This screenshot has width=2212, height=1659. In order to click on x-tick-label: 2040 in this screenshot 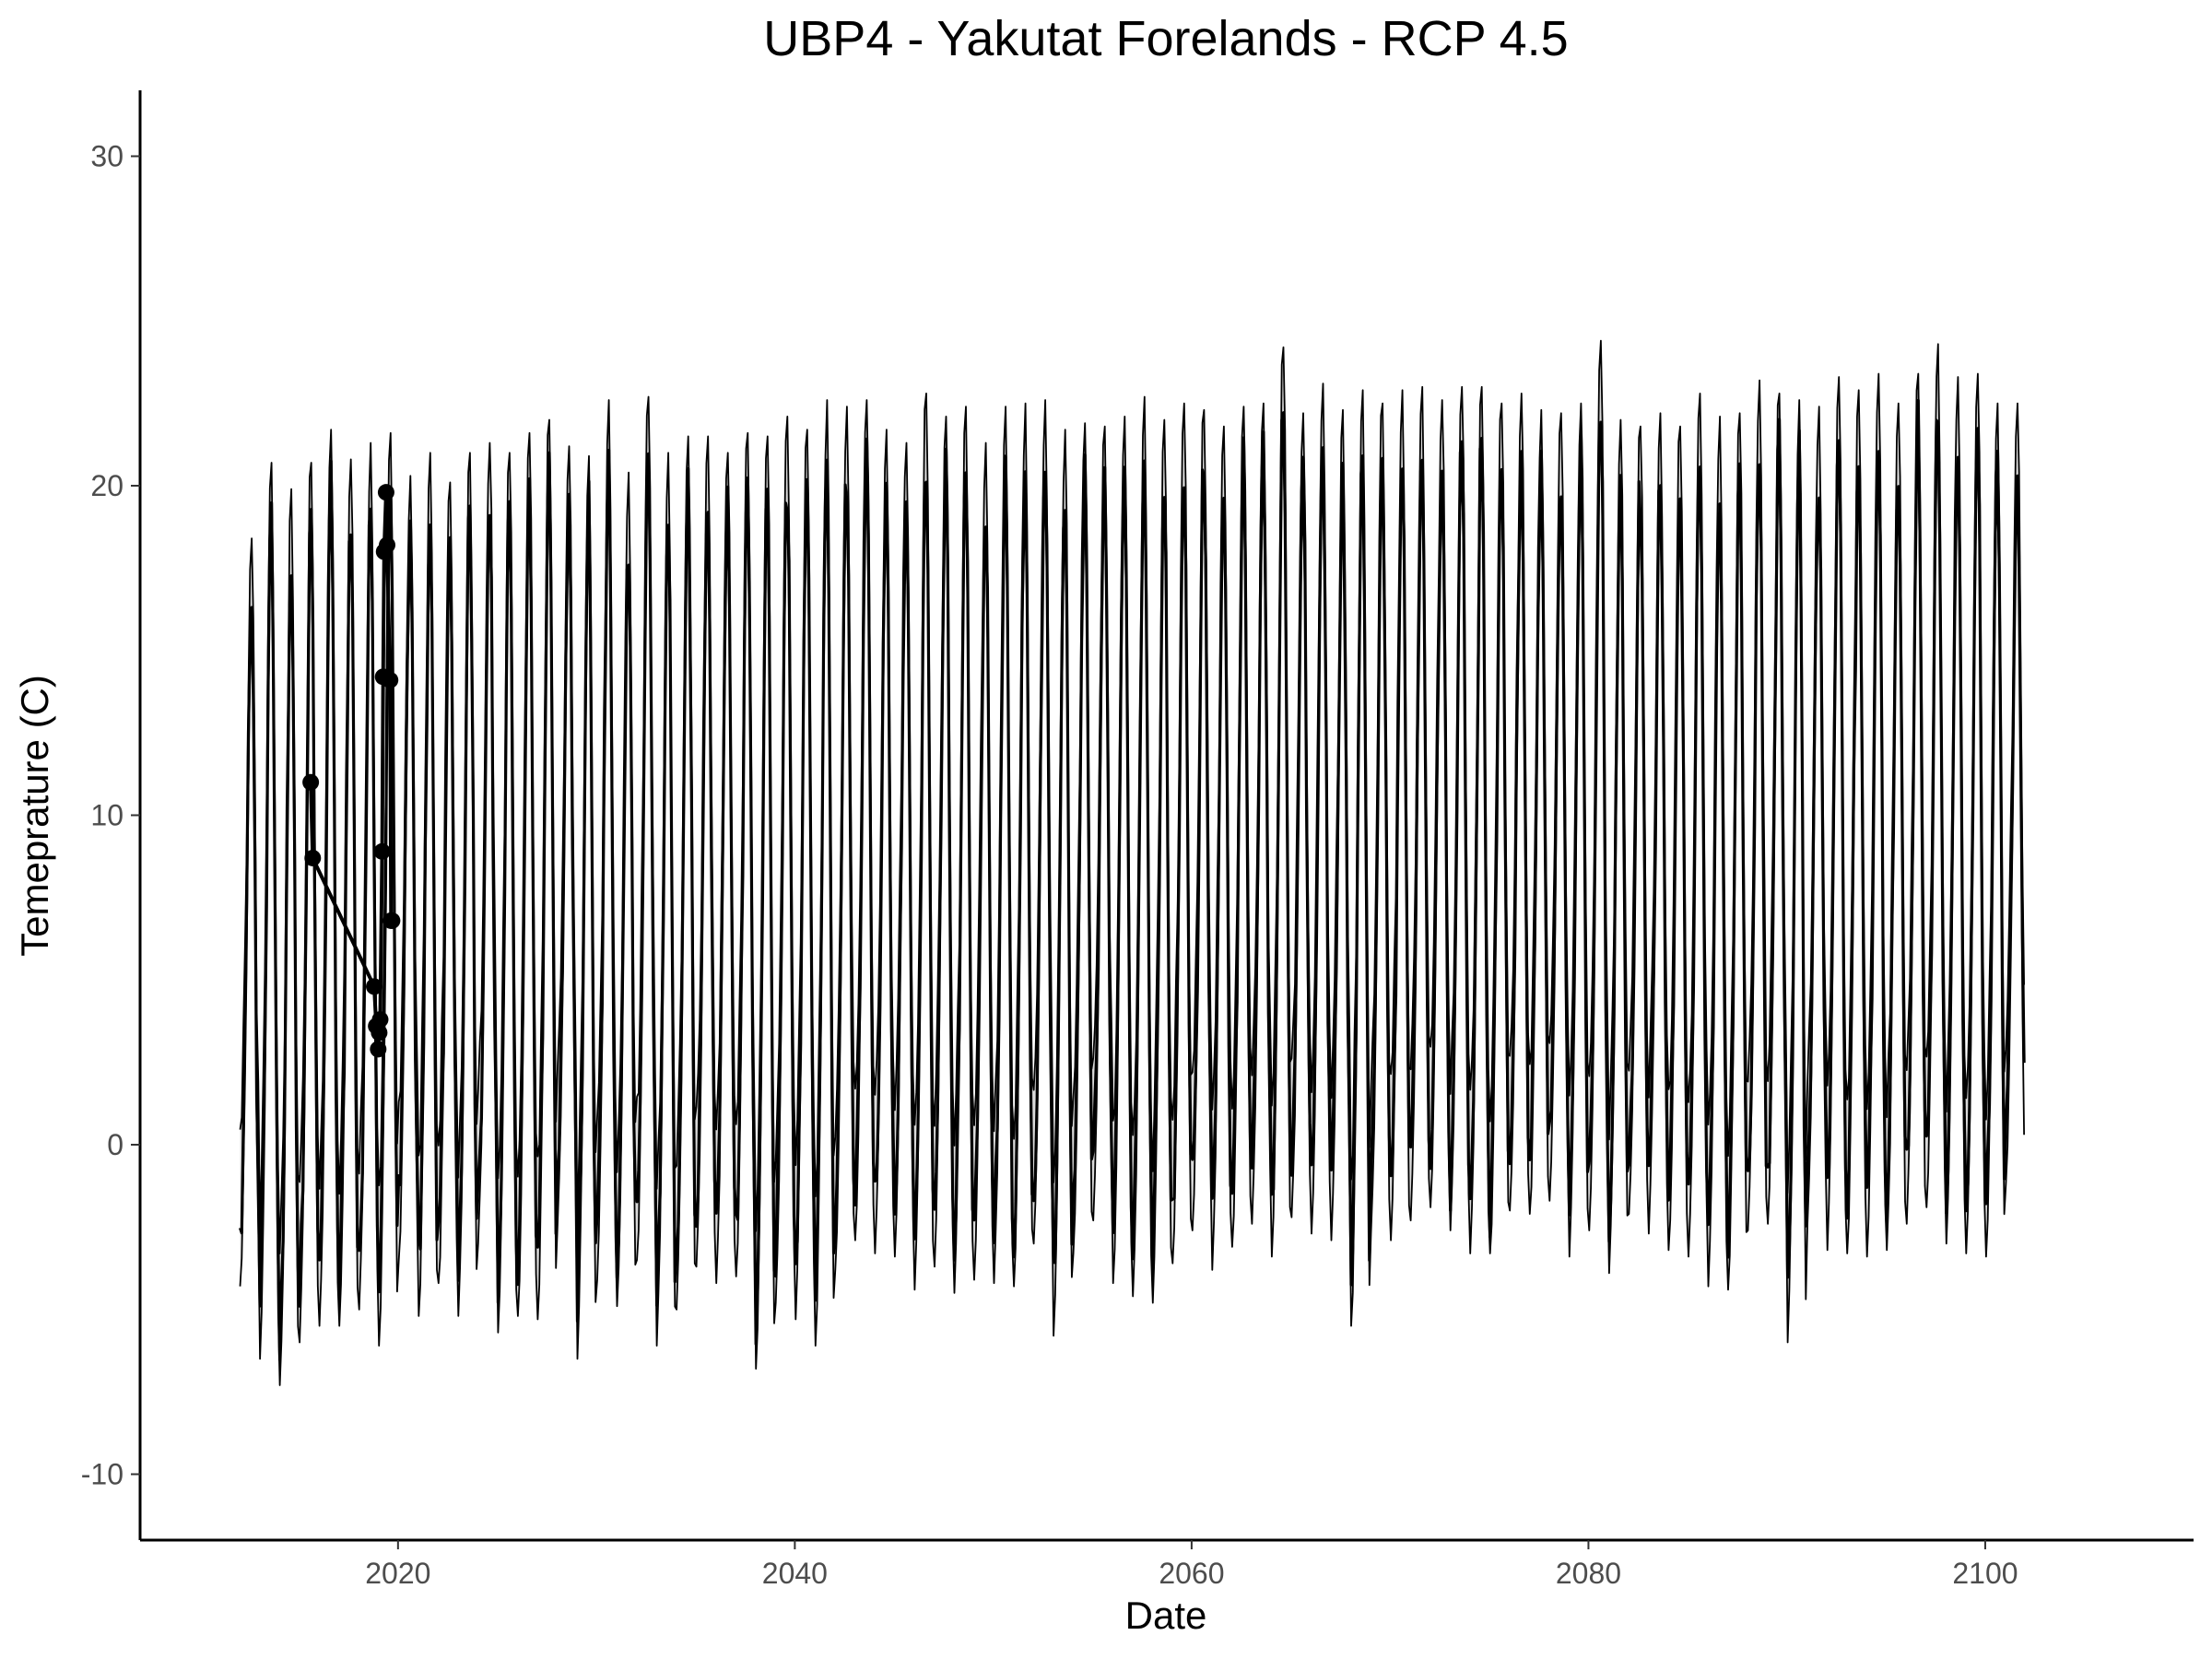, I will do `click(795, 1573)`.